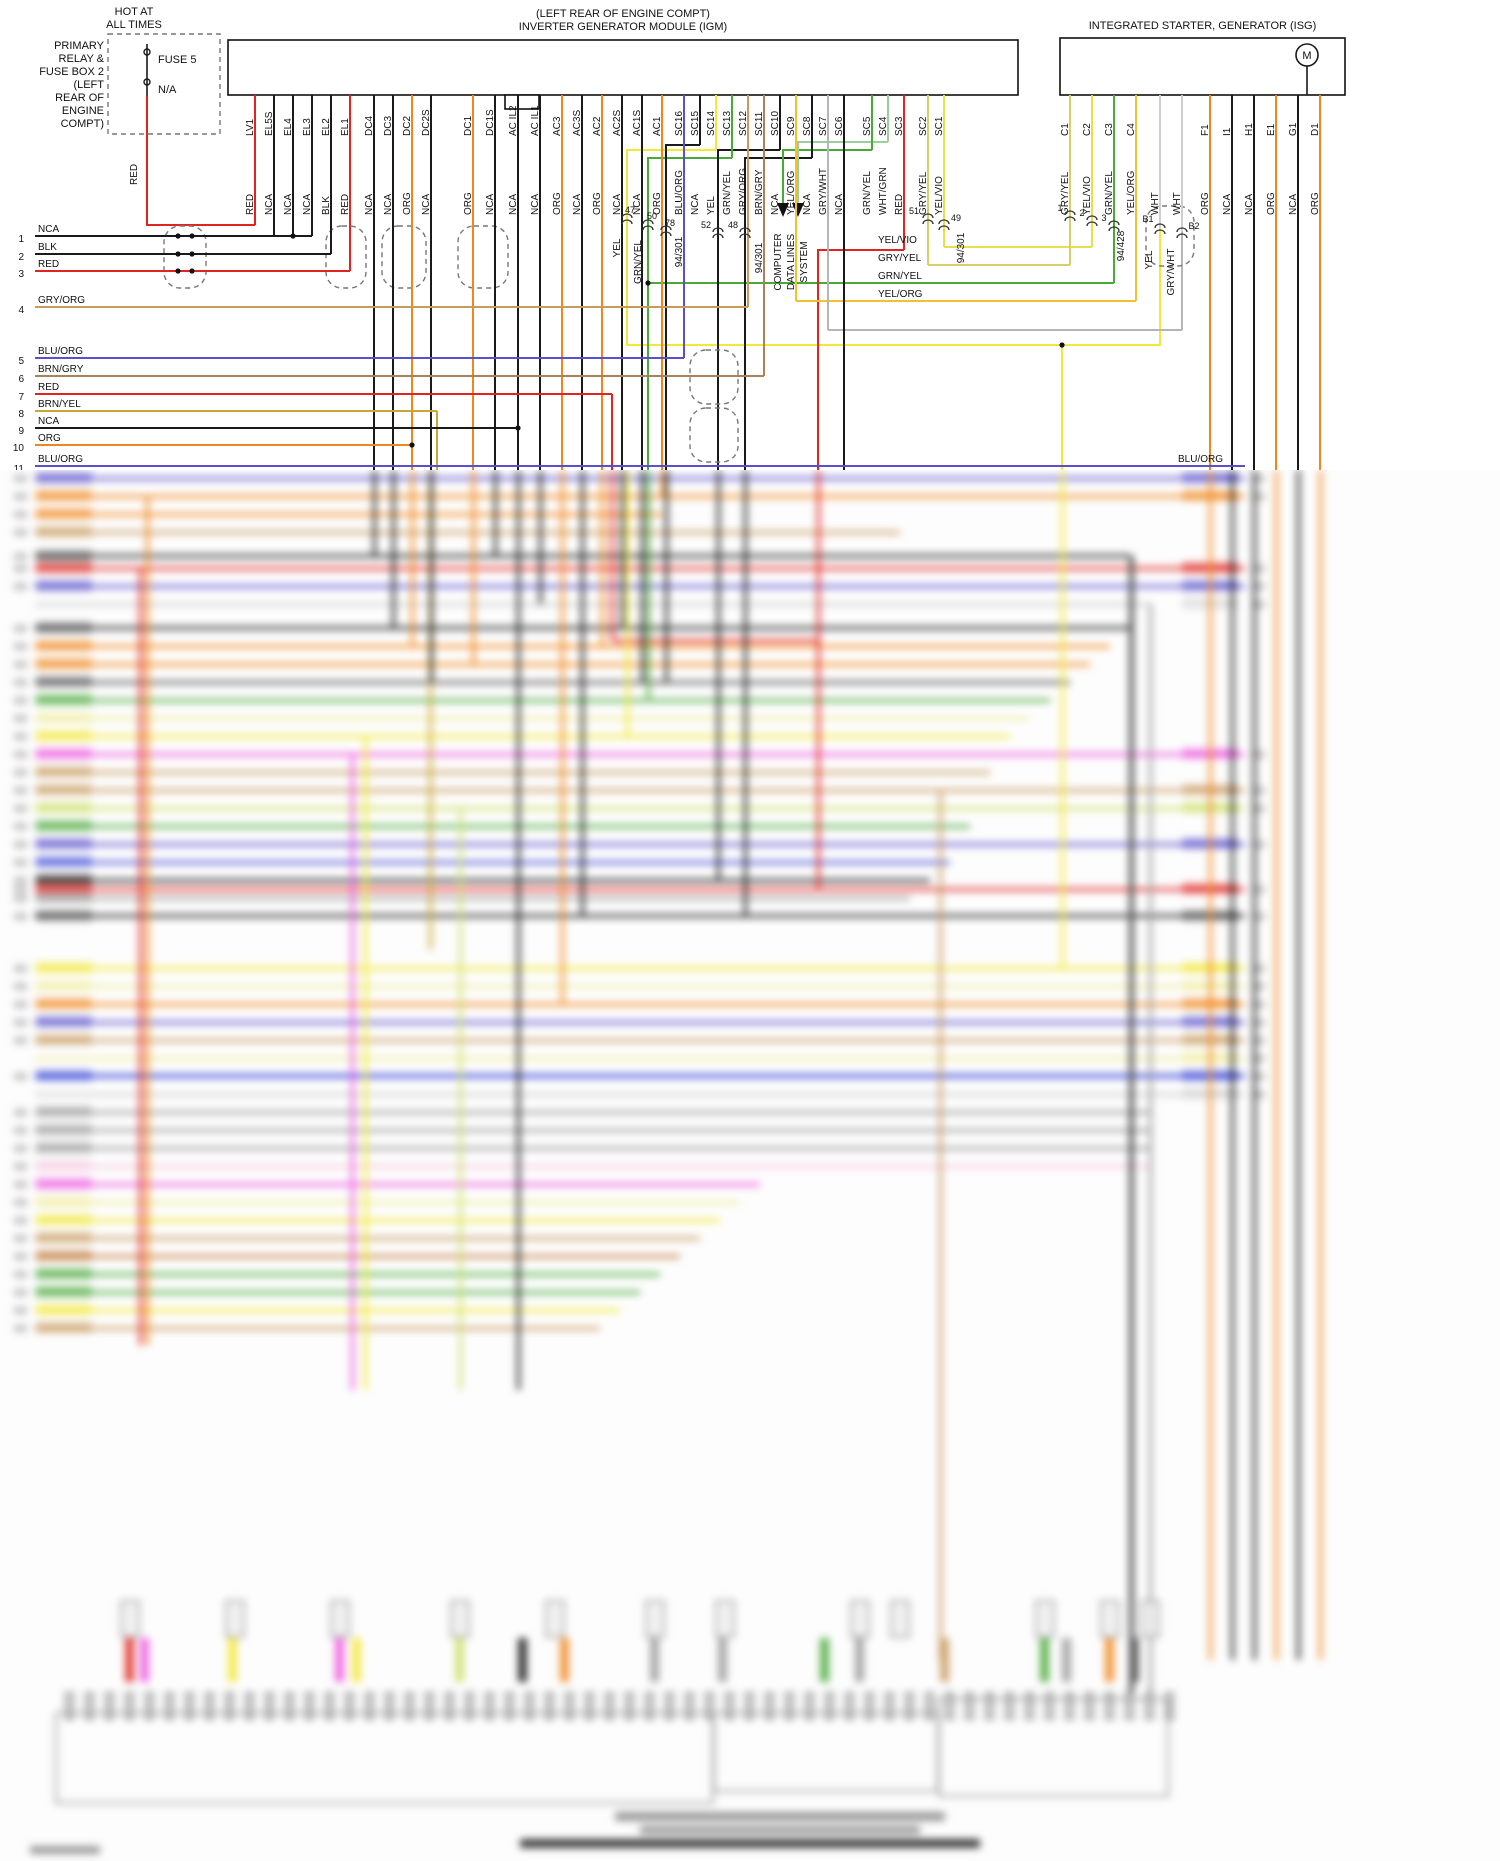 The image size is (1500, 1861). I want to click on igm-pin-SC15: SC15, so click(695, 123).